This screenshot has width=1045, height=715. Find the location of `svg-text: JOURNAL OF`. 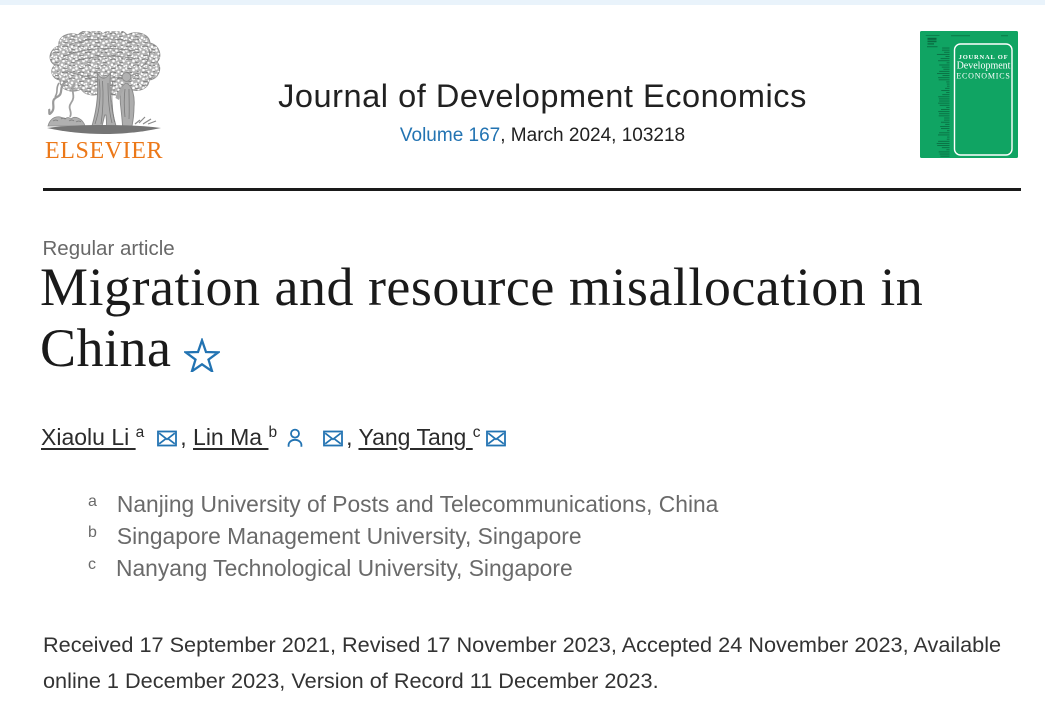

svg-text: JOURNAL OF is located at coordinates (984, 57).